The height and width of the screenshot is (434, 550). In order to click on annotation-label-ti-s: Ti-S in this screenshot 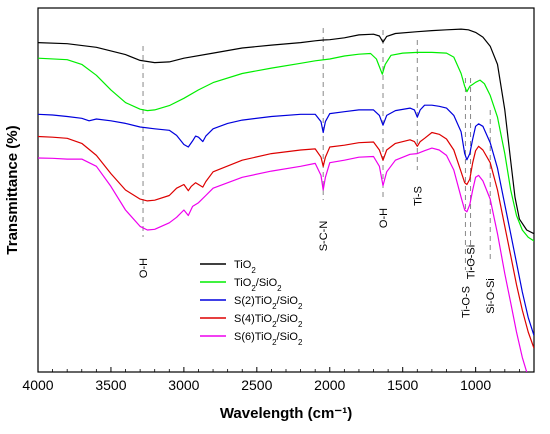, I will do `click(418, 196)`.